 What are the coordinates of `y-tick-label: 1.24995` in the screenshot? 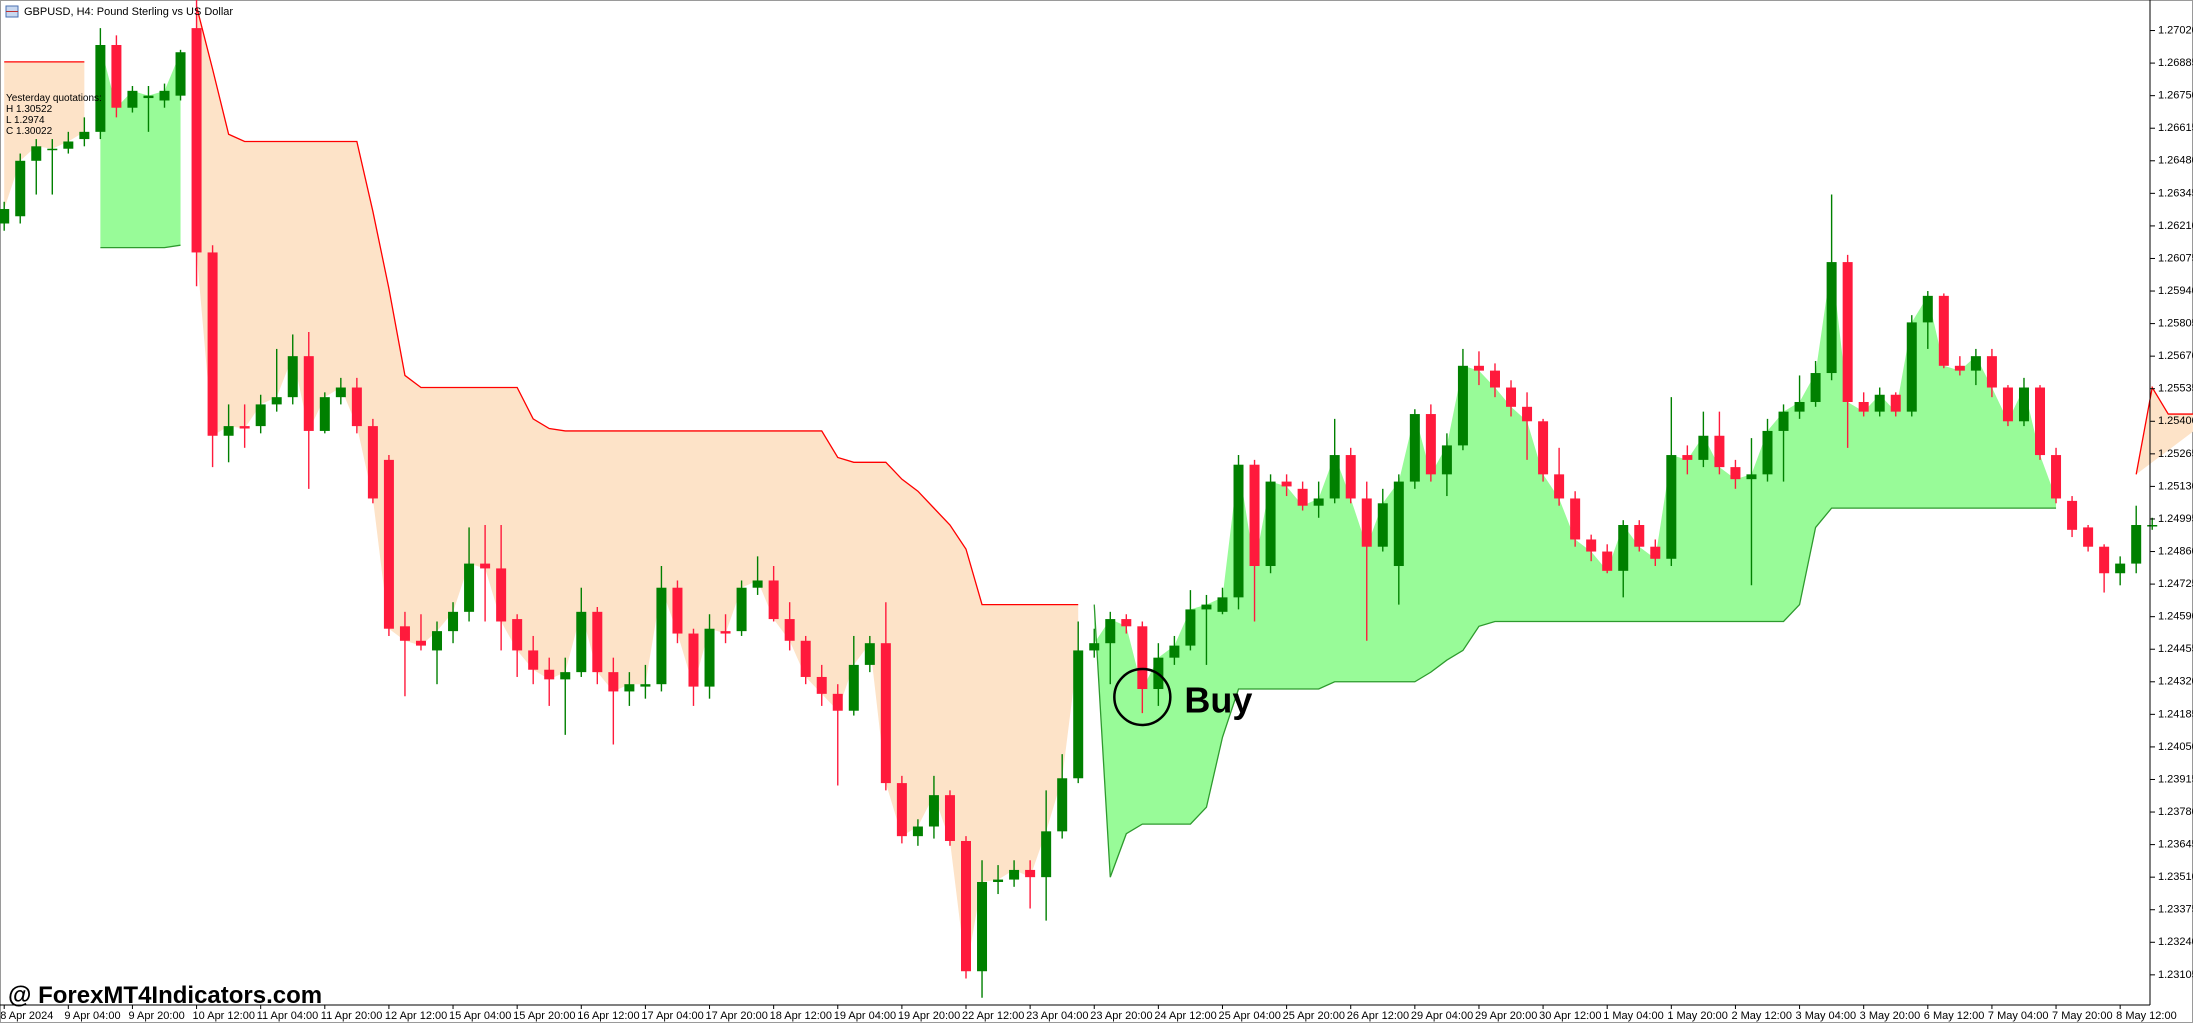 It's located at (2175, 519).